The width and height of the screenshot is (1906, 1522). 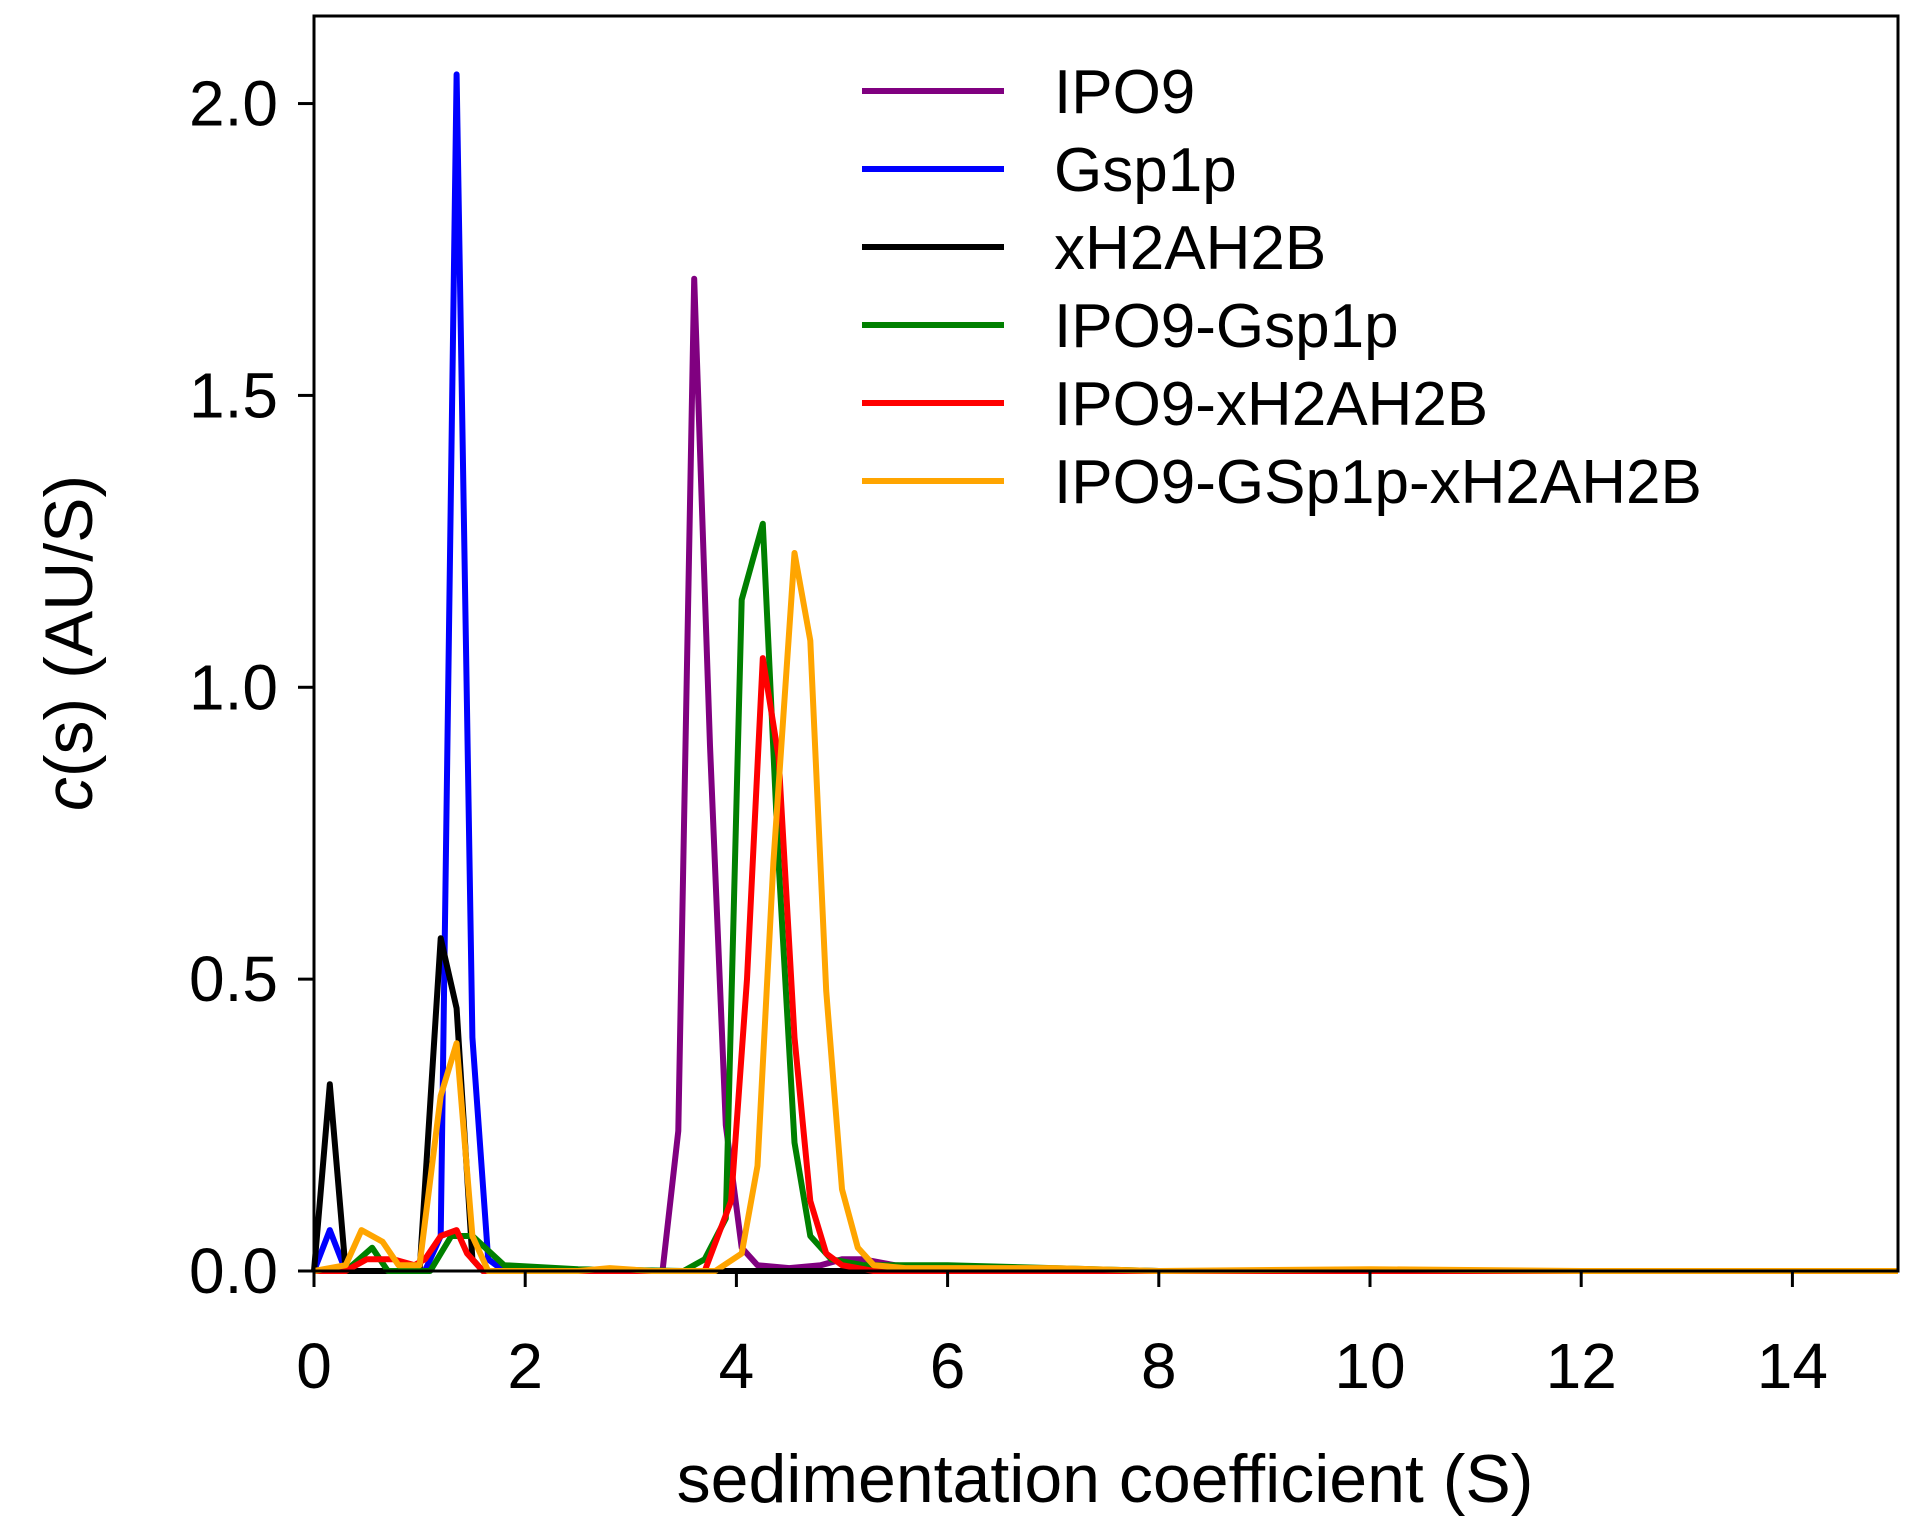 I want to click on x-tick-label: 2, so click(x=525, y=1366).